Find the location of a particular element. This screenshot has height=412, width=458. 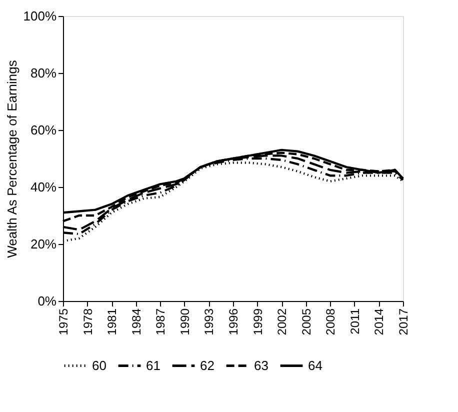

legend-label: 63 is located at coordinates (261, 365).